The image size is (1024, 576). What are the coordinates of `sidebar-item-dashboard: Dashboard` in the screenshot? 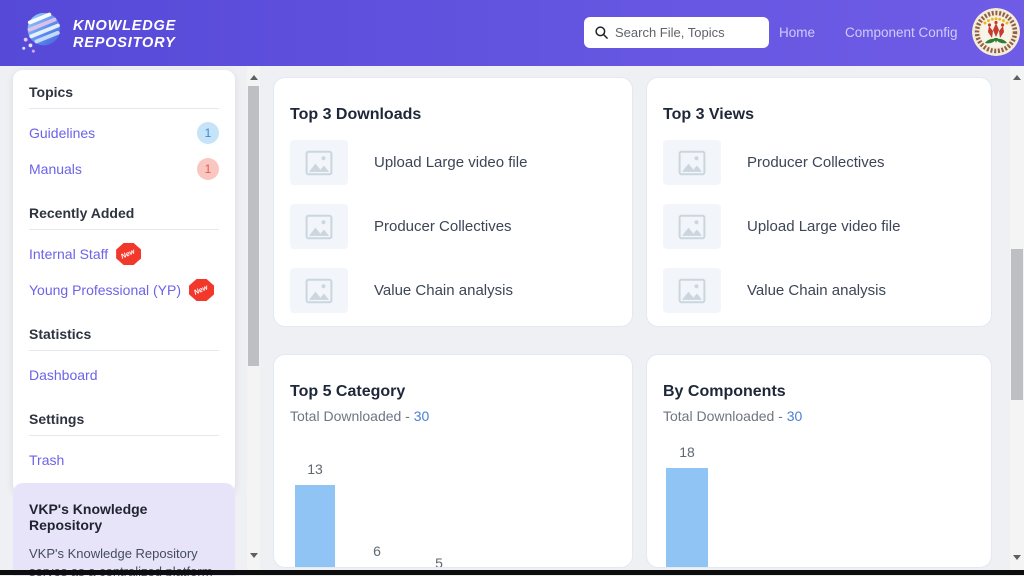 It's located at (124, 375).